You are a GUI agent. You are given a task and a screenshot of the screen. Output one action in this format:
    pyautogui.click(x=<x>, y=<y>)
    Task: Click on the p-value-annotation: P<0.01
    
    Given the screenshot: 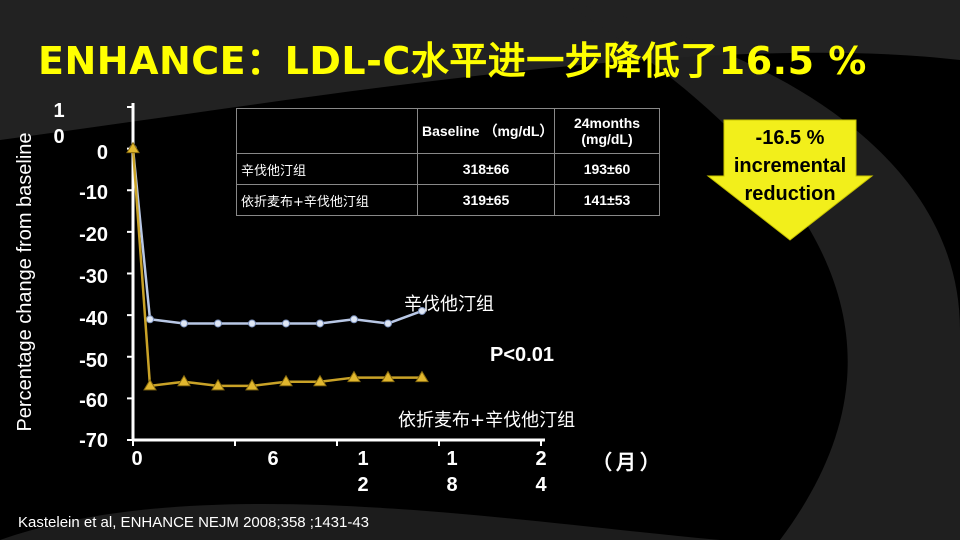 What is the action you would take?
    pyautogui.click(x=522, y=355)
    